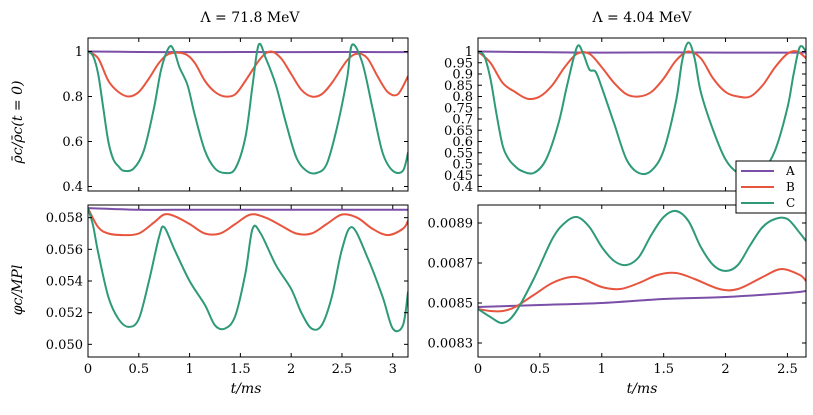  What do you see at coordinates (790, 171) in the screenshot?
I see `legend-label-a: A` at bounding box center [790, 171].